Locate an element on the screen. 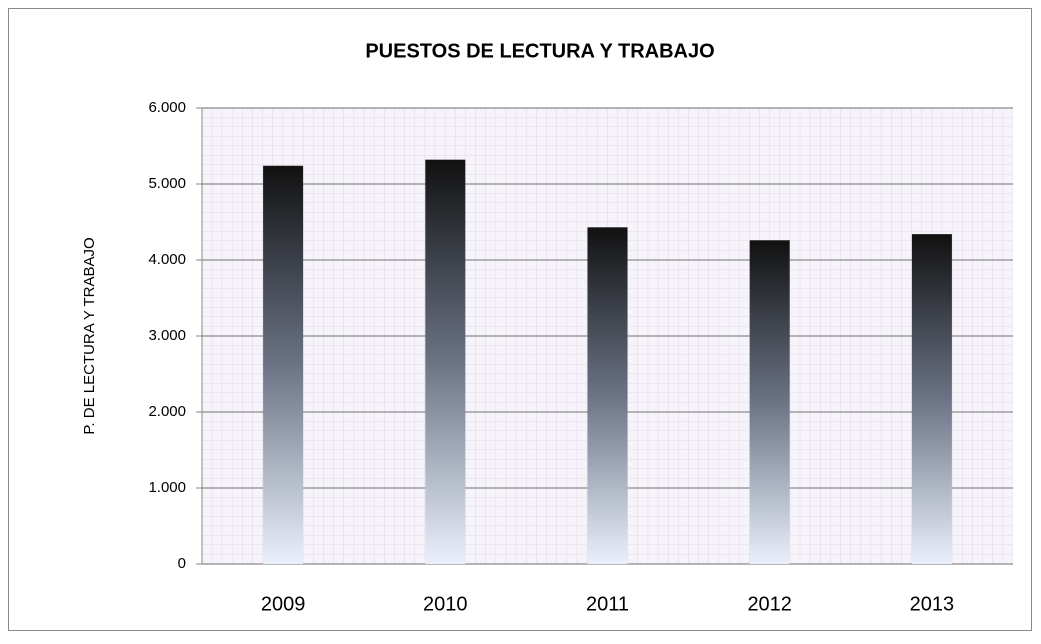  x-tick-label: 2011 is located at coordinates (607, 604).